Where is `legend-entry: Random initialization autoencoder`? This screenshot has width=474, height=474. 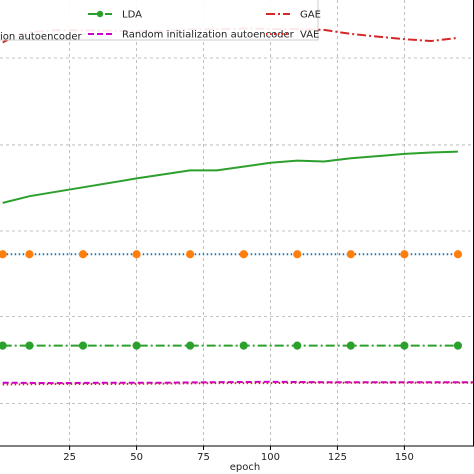
legend-entry: Random initialization autoencoder is located at coordinates (191, 35).